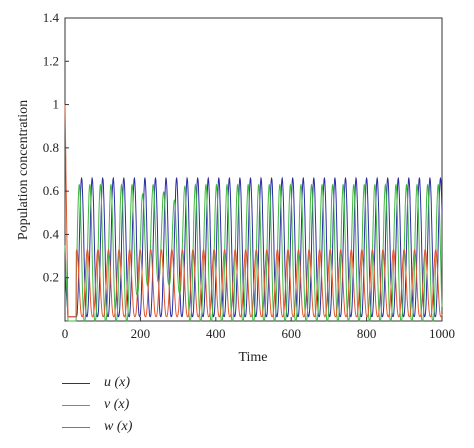  Describe the element at coordinates (56, 104) in the screenshot. I see `y-tick-label: 1` at that location.